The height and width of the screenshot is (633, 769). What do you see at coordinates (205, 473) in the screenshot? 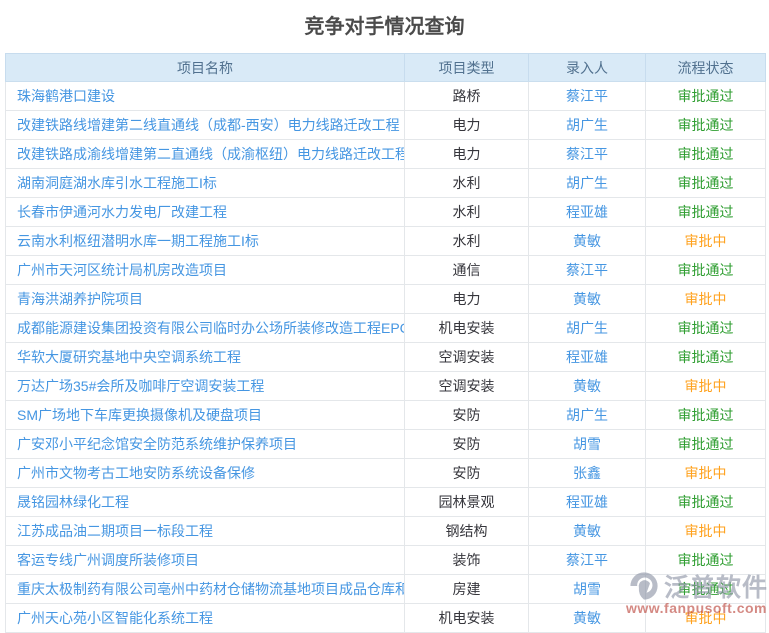
I see `project-name-link: 广州市文物考古工地安防系统设备保修` at bounding box center [205, 473].